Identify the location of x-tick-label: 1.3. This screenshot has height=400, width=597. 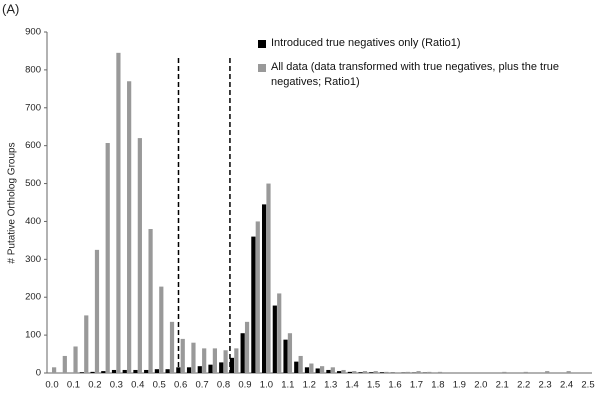
(330, 385).